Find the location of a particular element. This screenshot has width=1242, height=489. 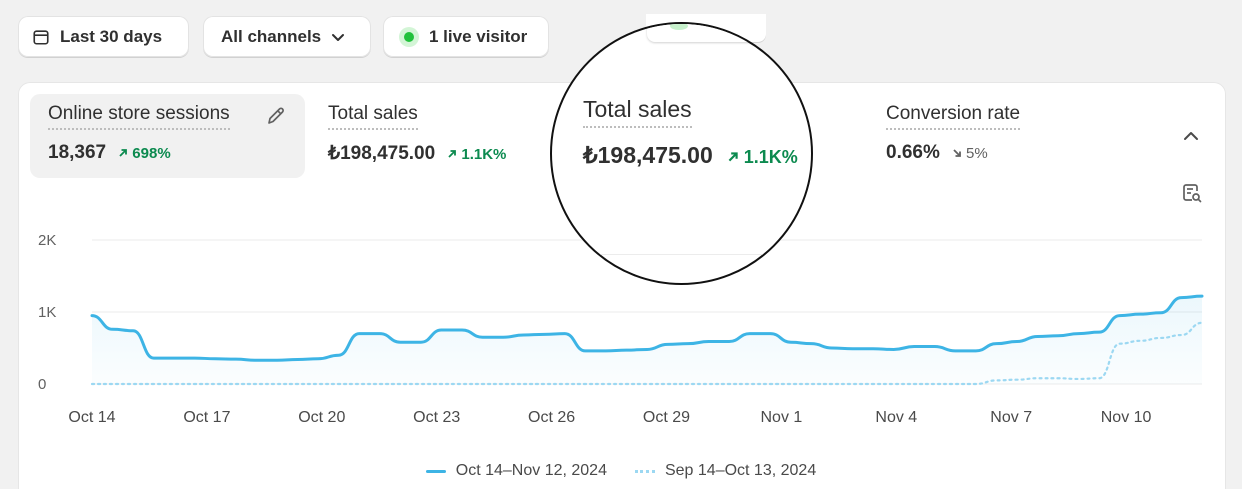

calendar-icon is located at coordinates (41, 37).